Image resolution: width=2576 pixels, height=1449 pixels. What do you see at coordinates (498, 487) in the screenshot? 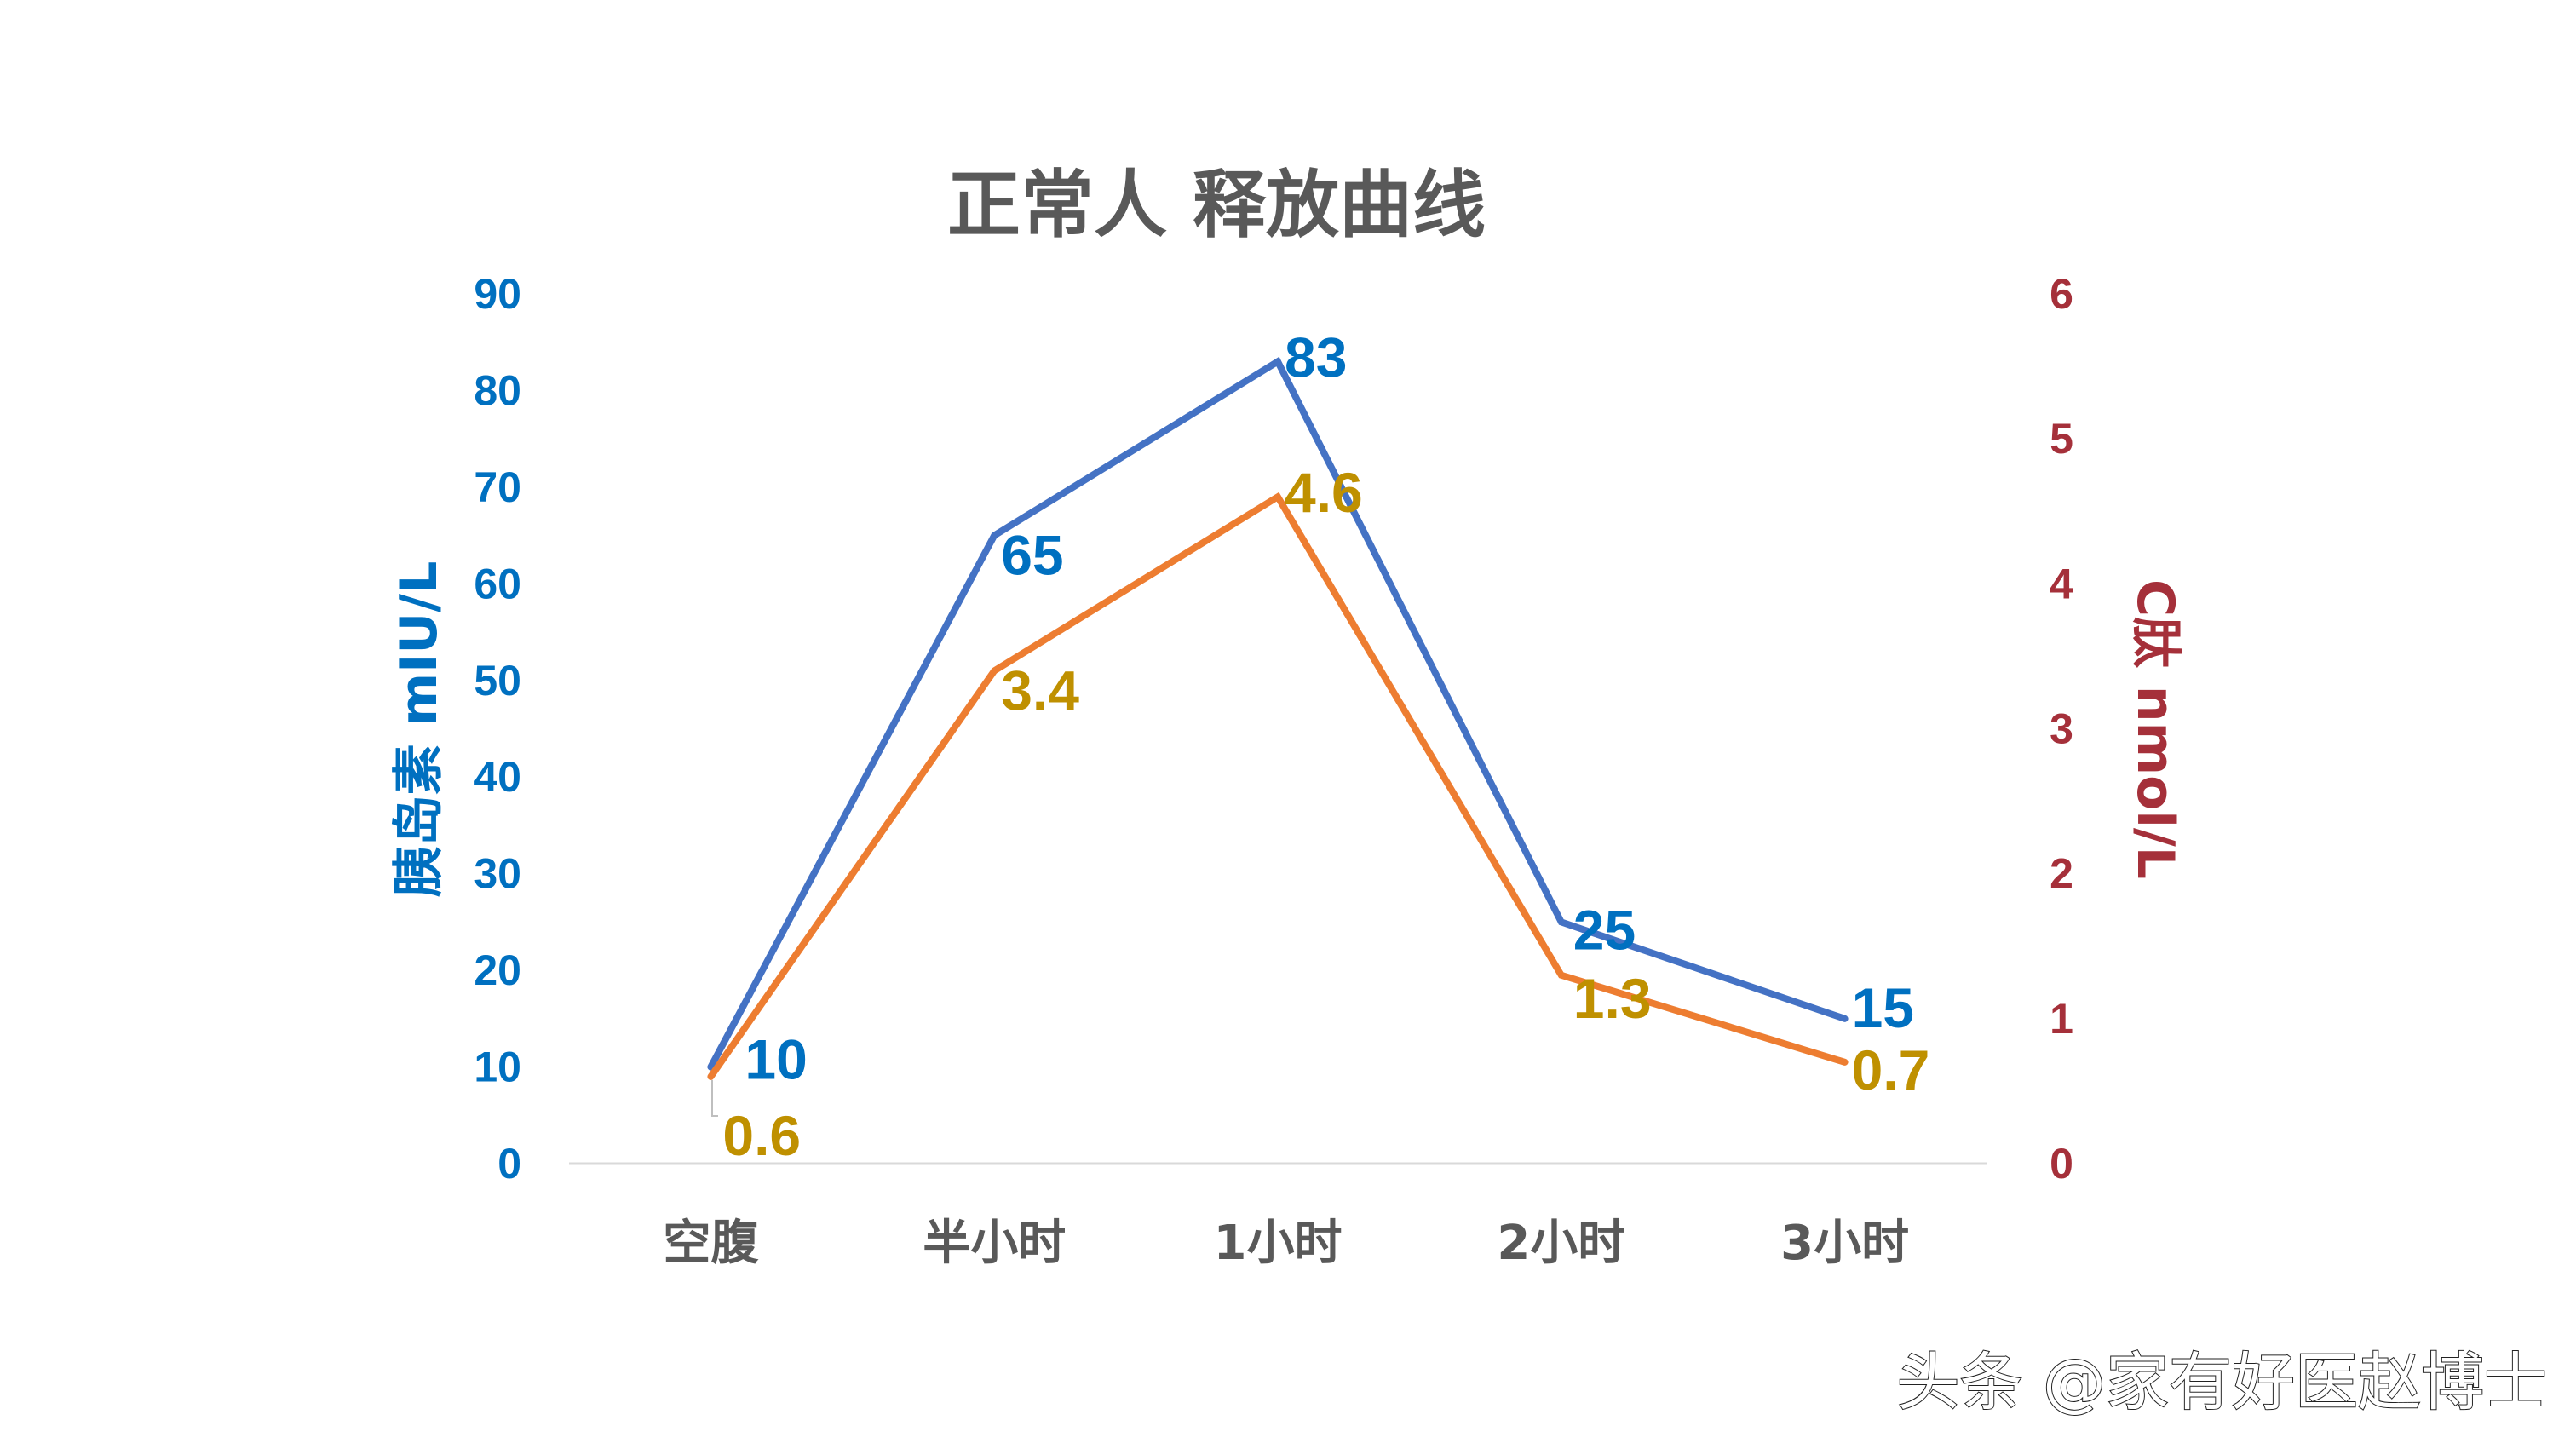
I see `left-tick-label: 70` at bounding box center [498, 487].